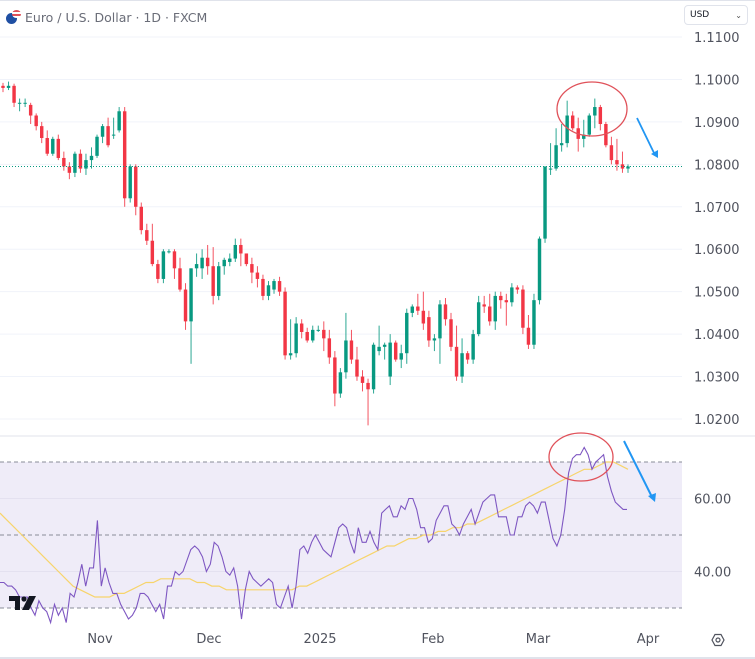 The image size is (755, 659). I want to click on currency-select: USD ⌄, so click(716, 15).